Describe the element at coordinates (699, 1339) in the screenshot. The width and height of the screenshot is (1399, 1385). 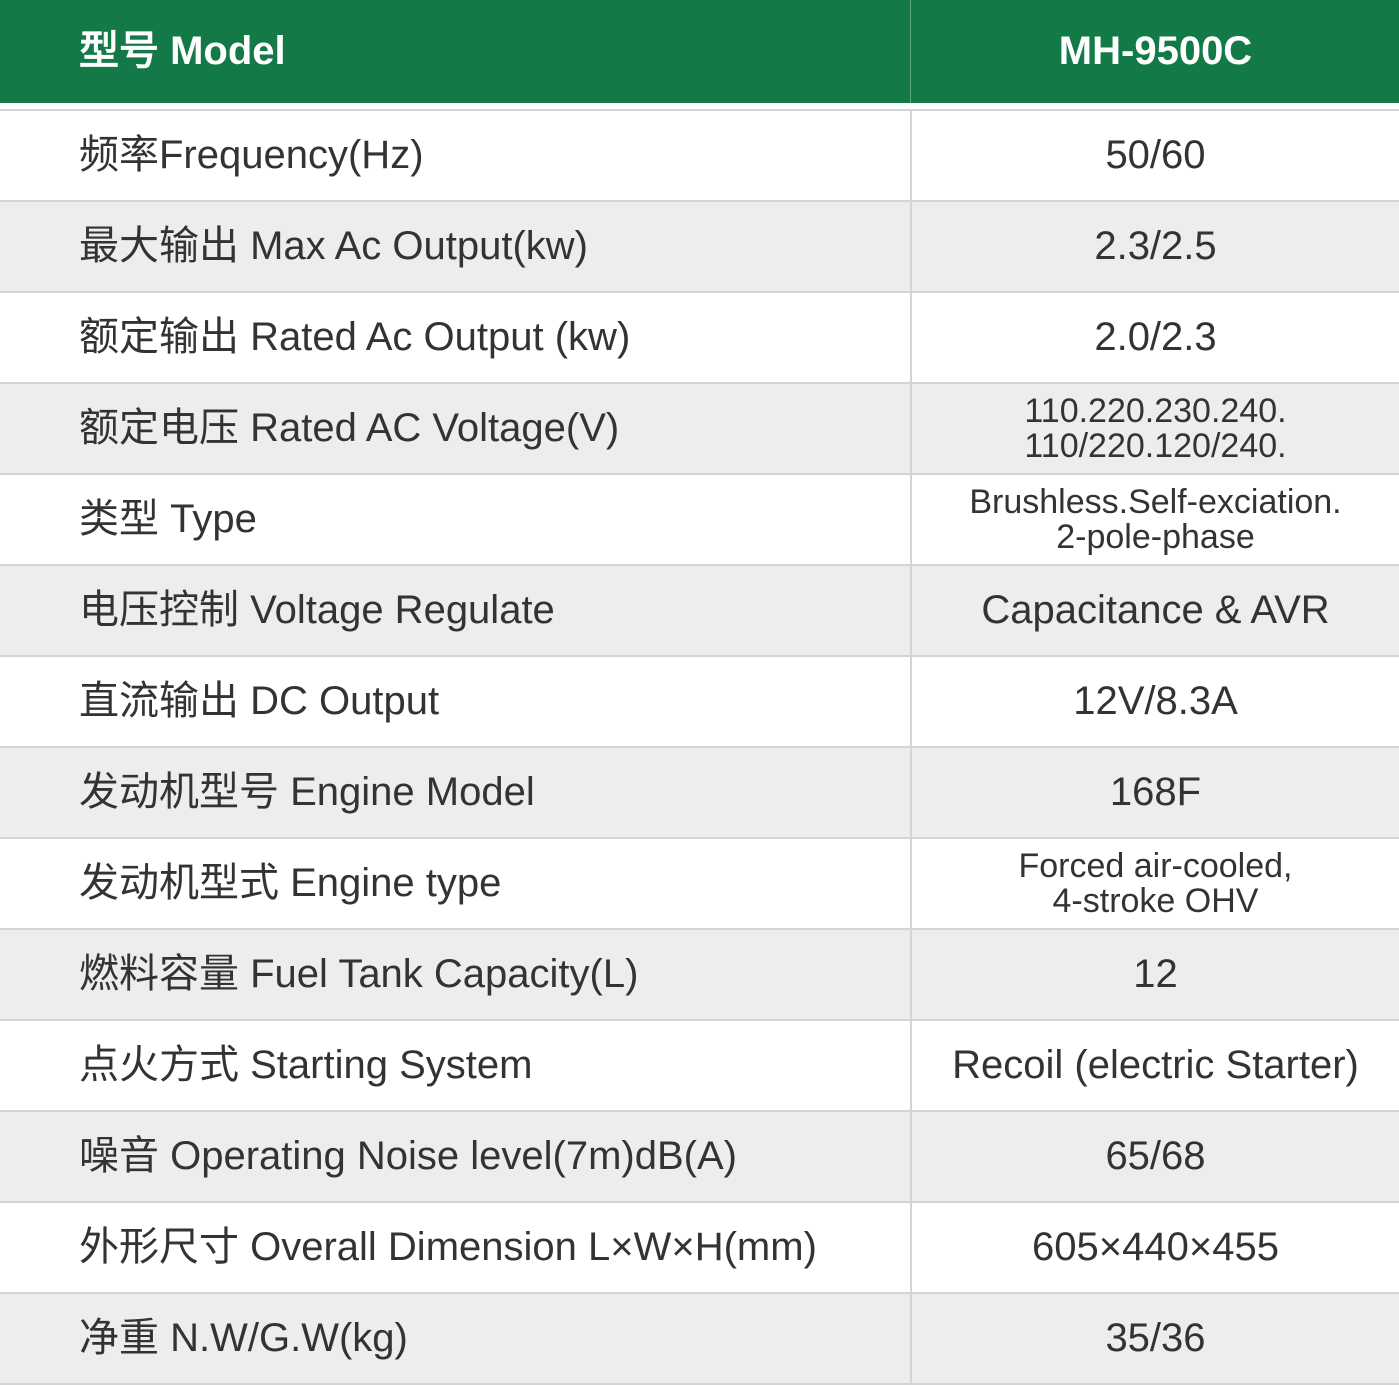
I see `table-row: 净重 N.W/G.W(kg) 35/36` at that location.